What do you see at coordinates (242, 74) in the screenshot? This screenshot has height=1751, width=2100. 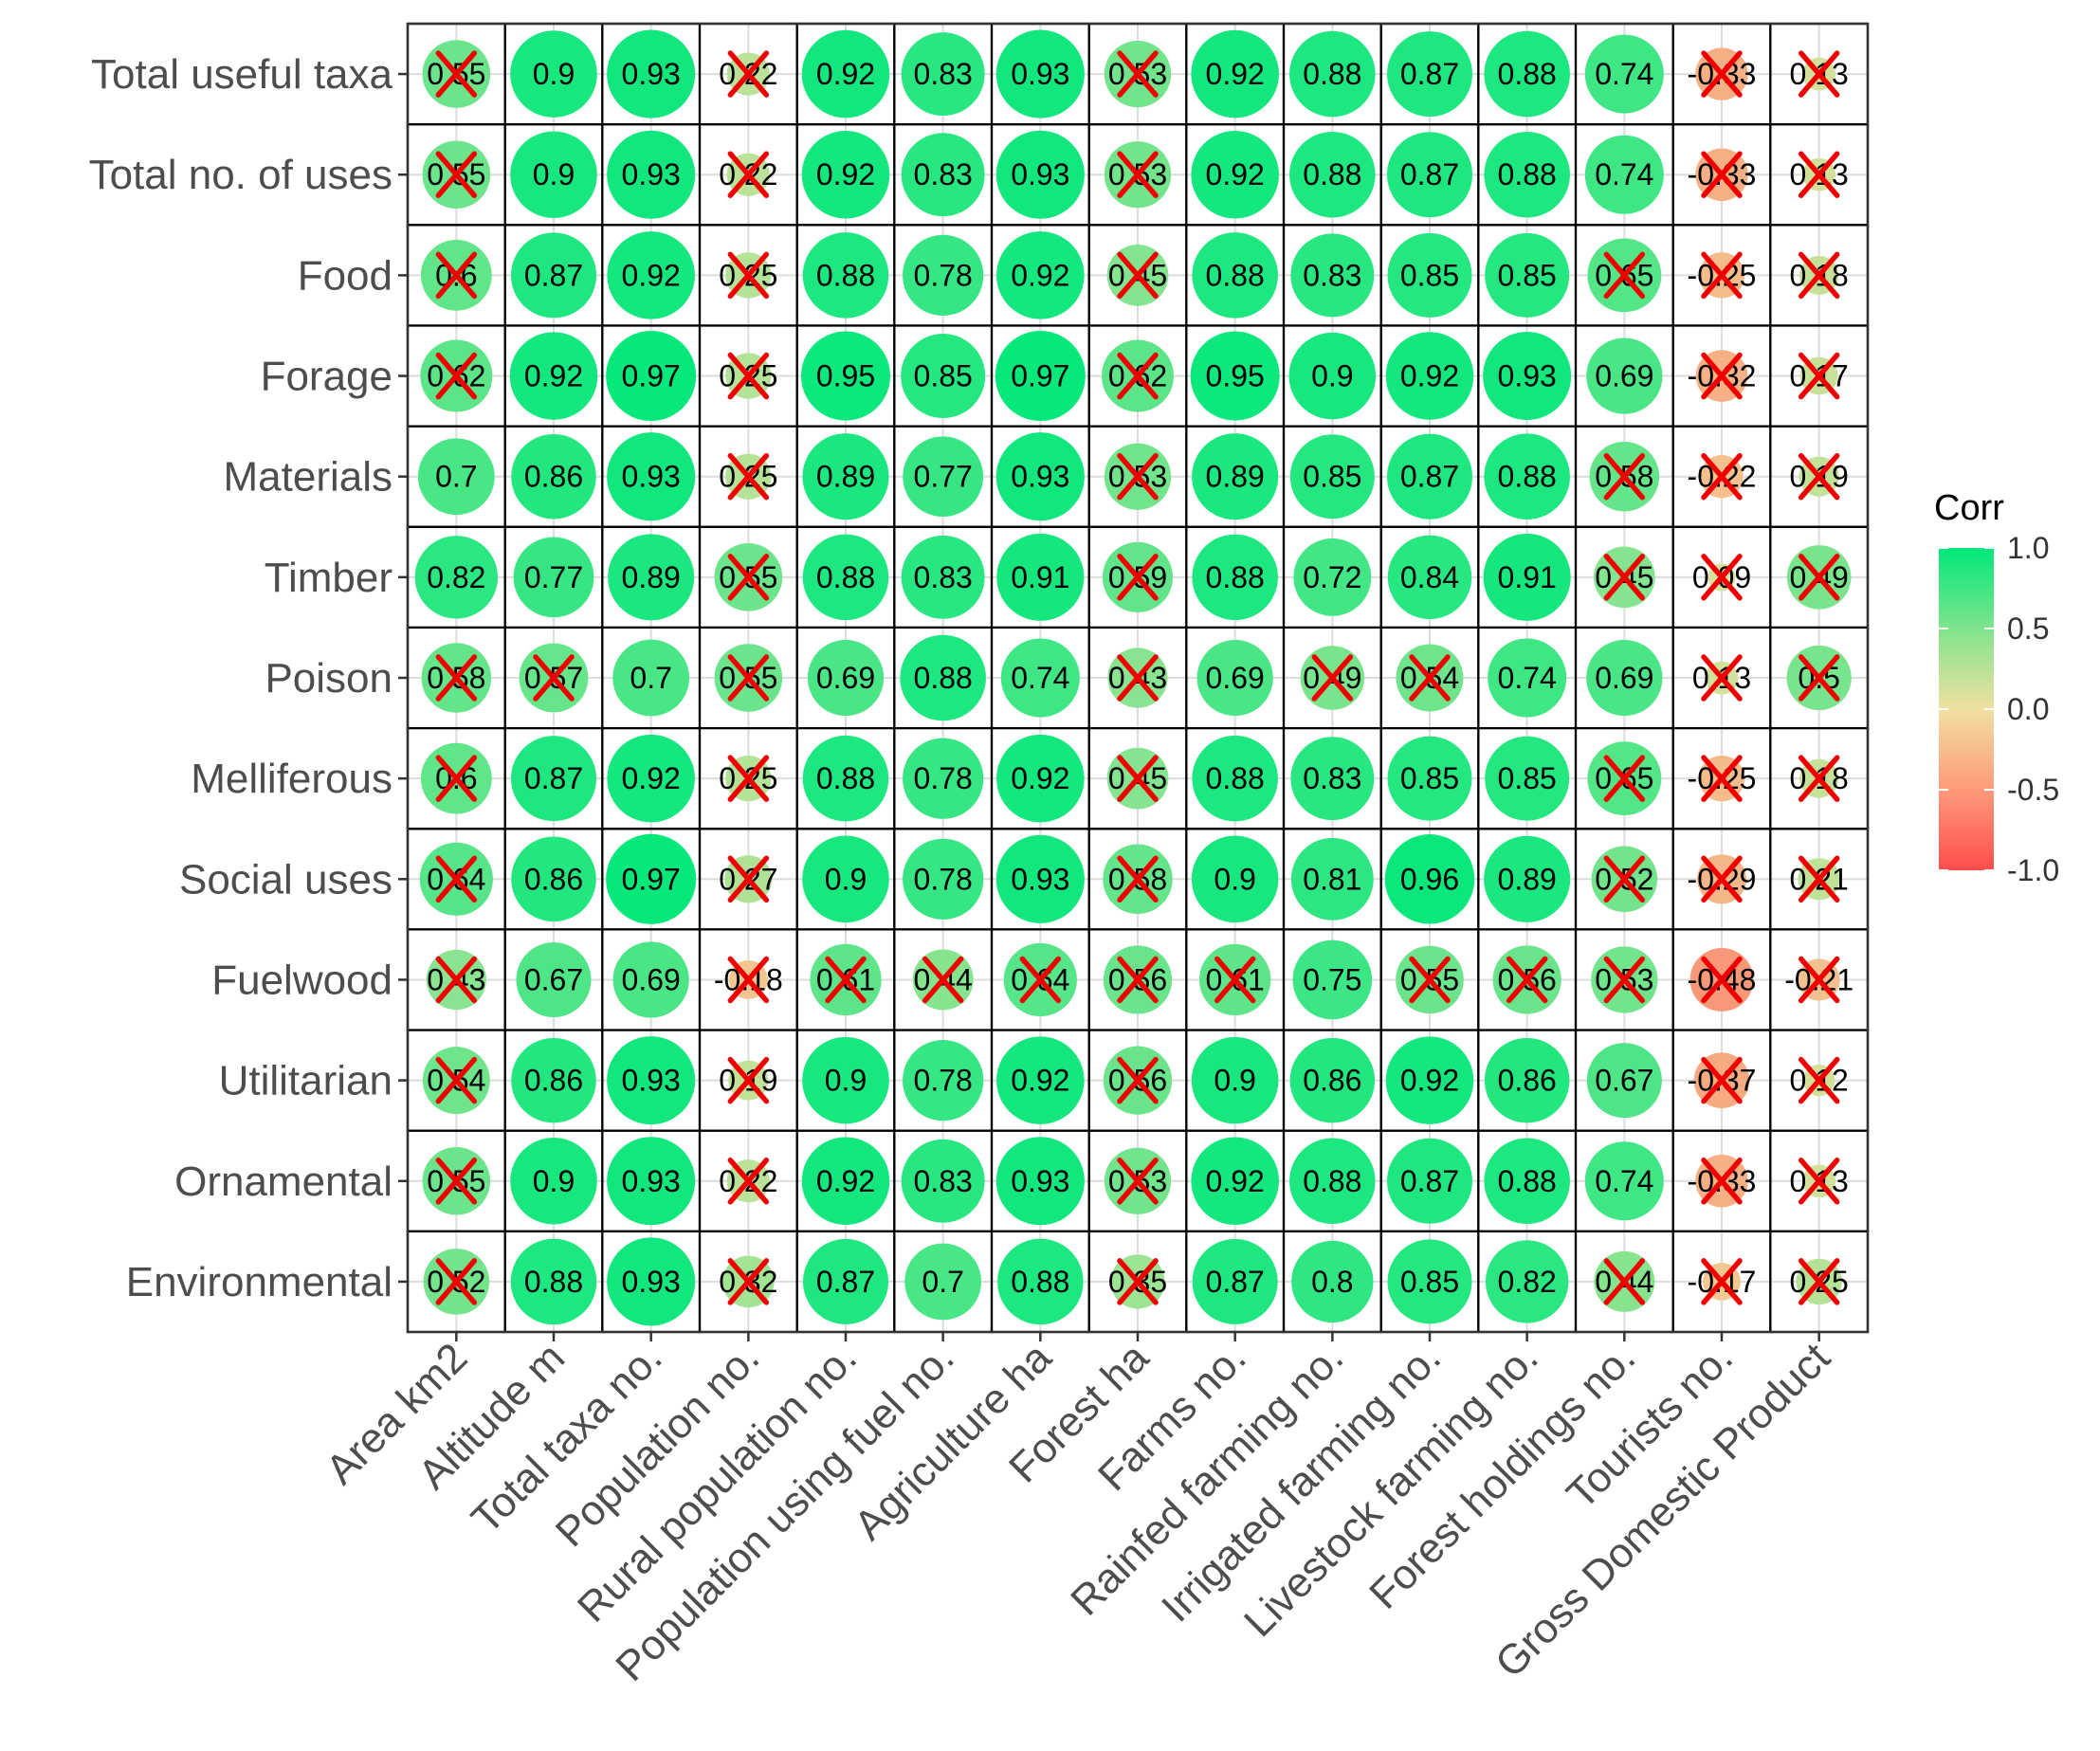 I see `y-tick-label: Total useful taxa` at bounding box center [242, 74].